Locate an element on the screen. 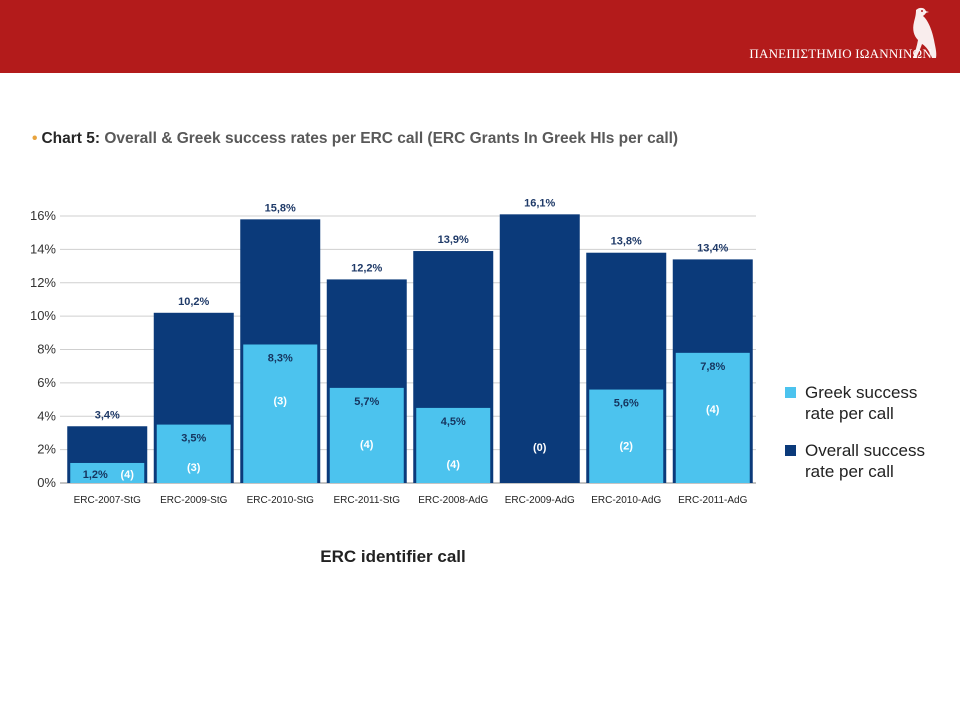 This screenshot has width=960, height=720. chart-title-prefix: Chart 5: is located at coordinates (71, 138).